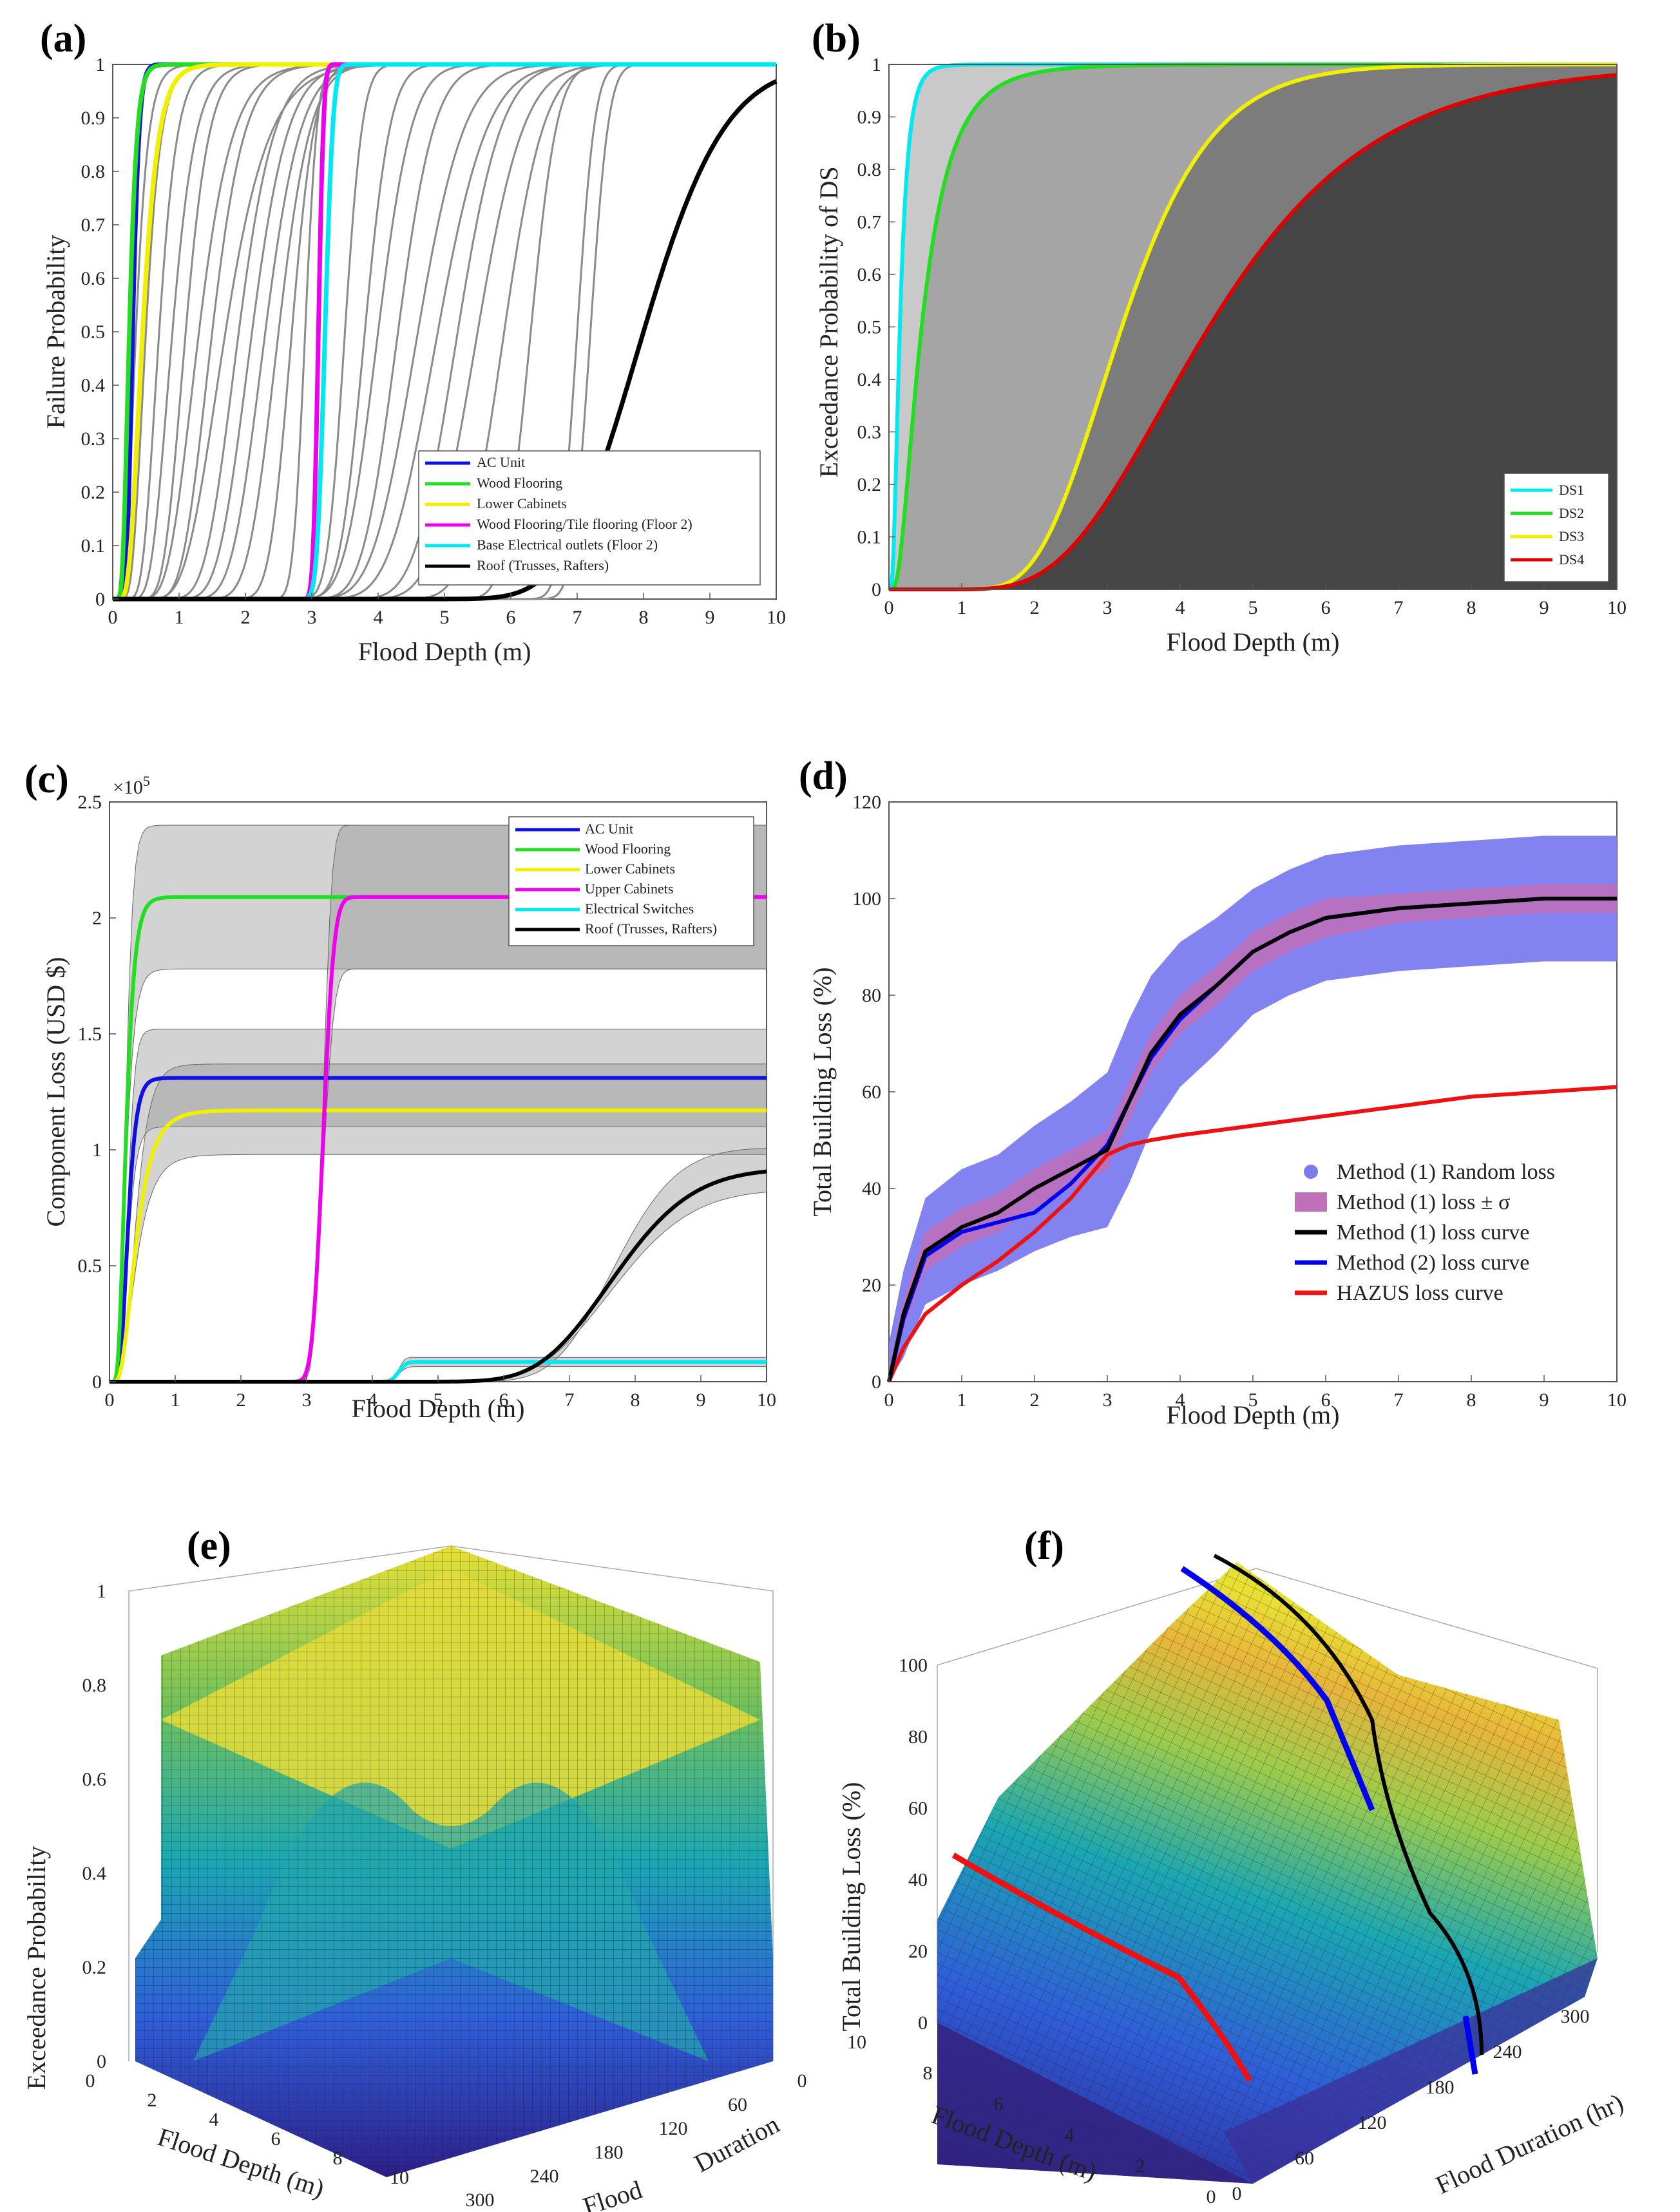  What do you see at coordinates (802, 2081) in the screenshot?
I see `panel-e-y-tick-label: 0` at bounding box center [802, 2081].